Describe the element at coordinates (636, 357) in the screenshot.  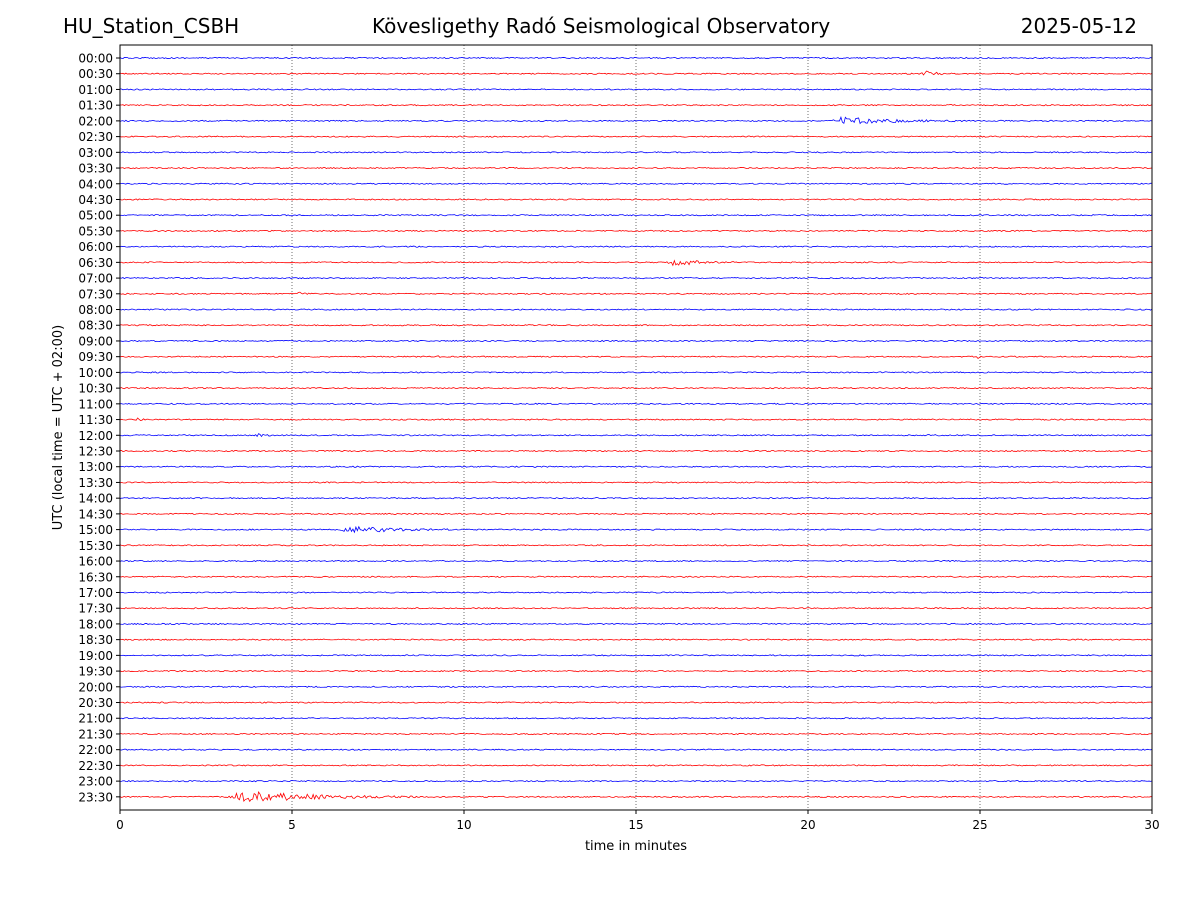
I see `trace-09:30` at that location.